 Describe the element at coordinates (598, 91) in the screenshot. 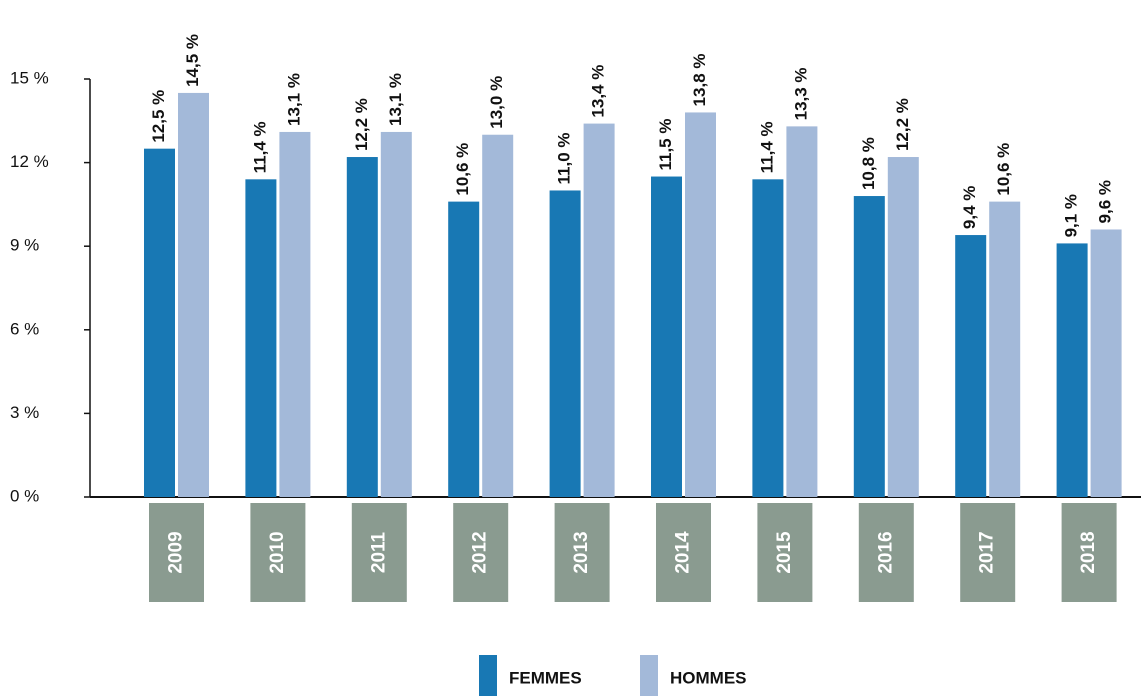

I see `value-label: 13,4 %` at that location.